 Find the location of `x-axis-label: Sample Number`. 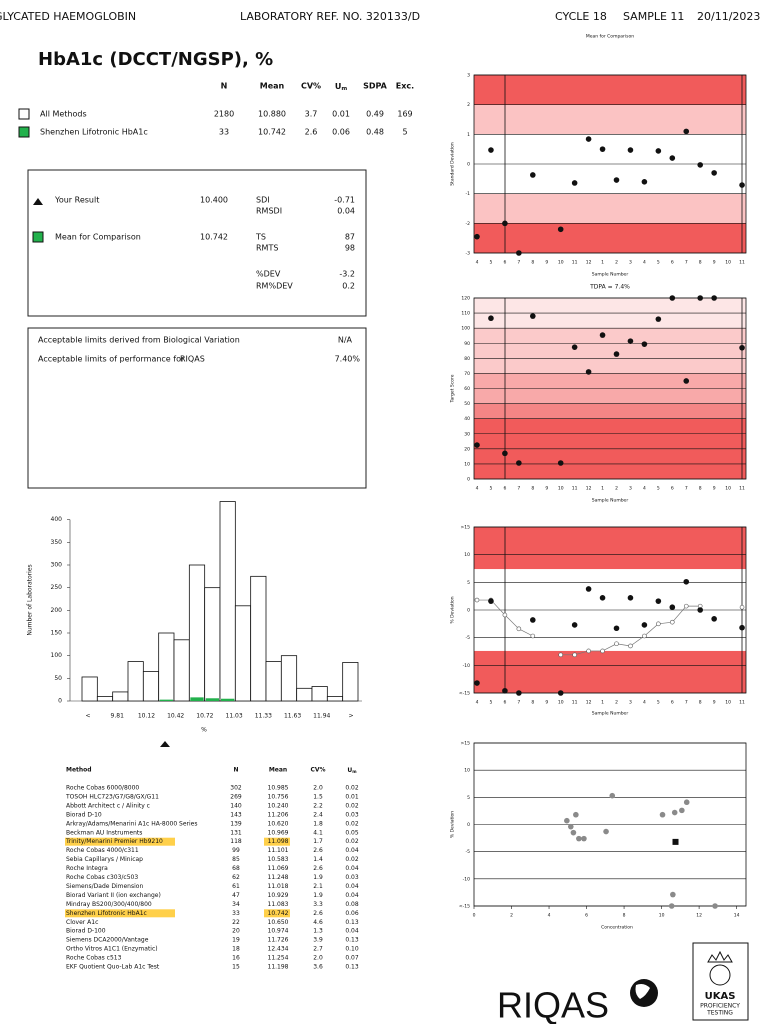

x-axis-label: Sample Number is located at coordinates (610, 275).